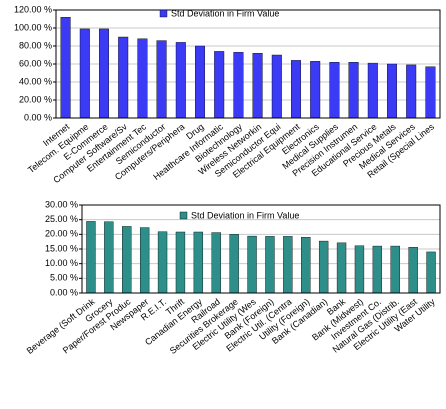 The image size is (446, 409). What do you see at coordinates (61, 263) in the screenshot?
I see `y-tick-label: 10.00 %` at bounding box center [61, 263].